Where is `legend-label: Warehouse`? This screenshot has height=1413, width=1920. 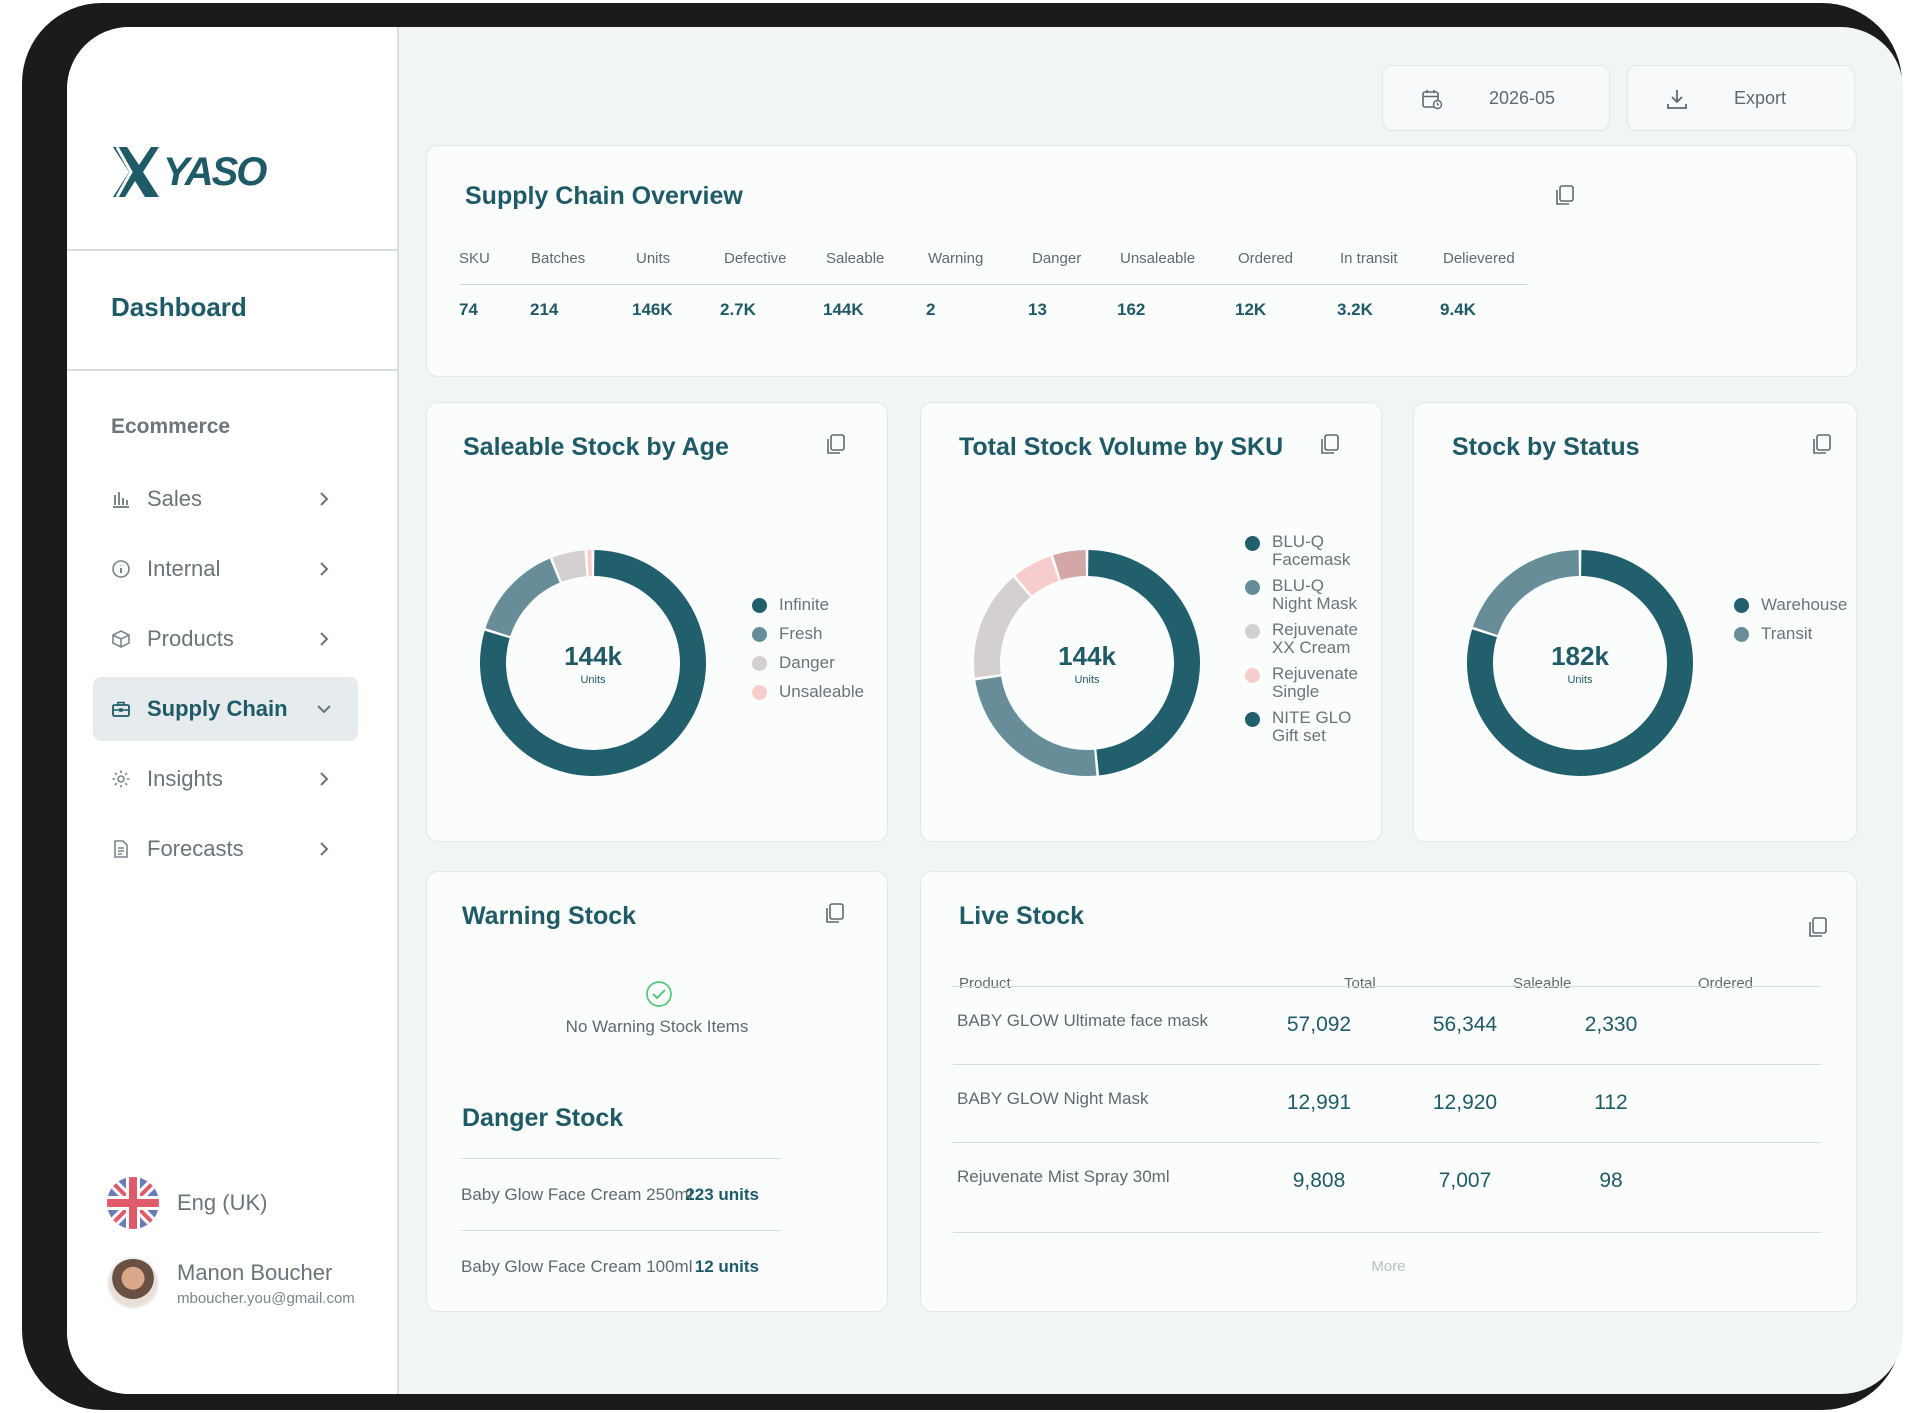 legend-label: Warehouse is located at coordinates (1804, 604).